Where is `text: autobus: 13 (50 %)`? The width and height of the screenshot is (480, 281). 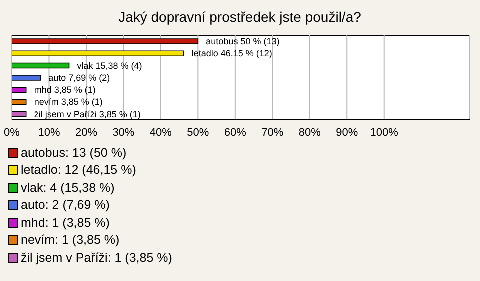
text: autobus: 13 (50 %) is located at coordinates (74, 153).